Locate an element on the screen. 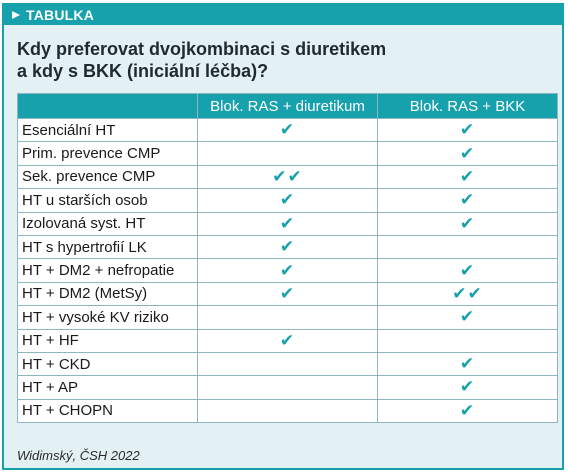  table-row: HT + DM2 (MetSy) ✔ ✔✔ is located at coordinates (287, 294).